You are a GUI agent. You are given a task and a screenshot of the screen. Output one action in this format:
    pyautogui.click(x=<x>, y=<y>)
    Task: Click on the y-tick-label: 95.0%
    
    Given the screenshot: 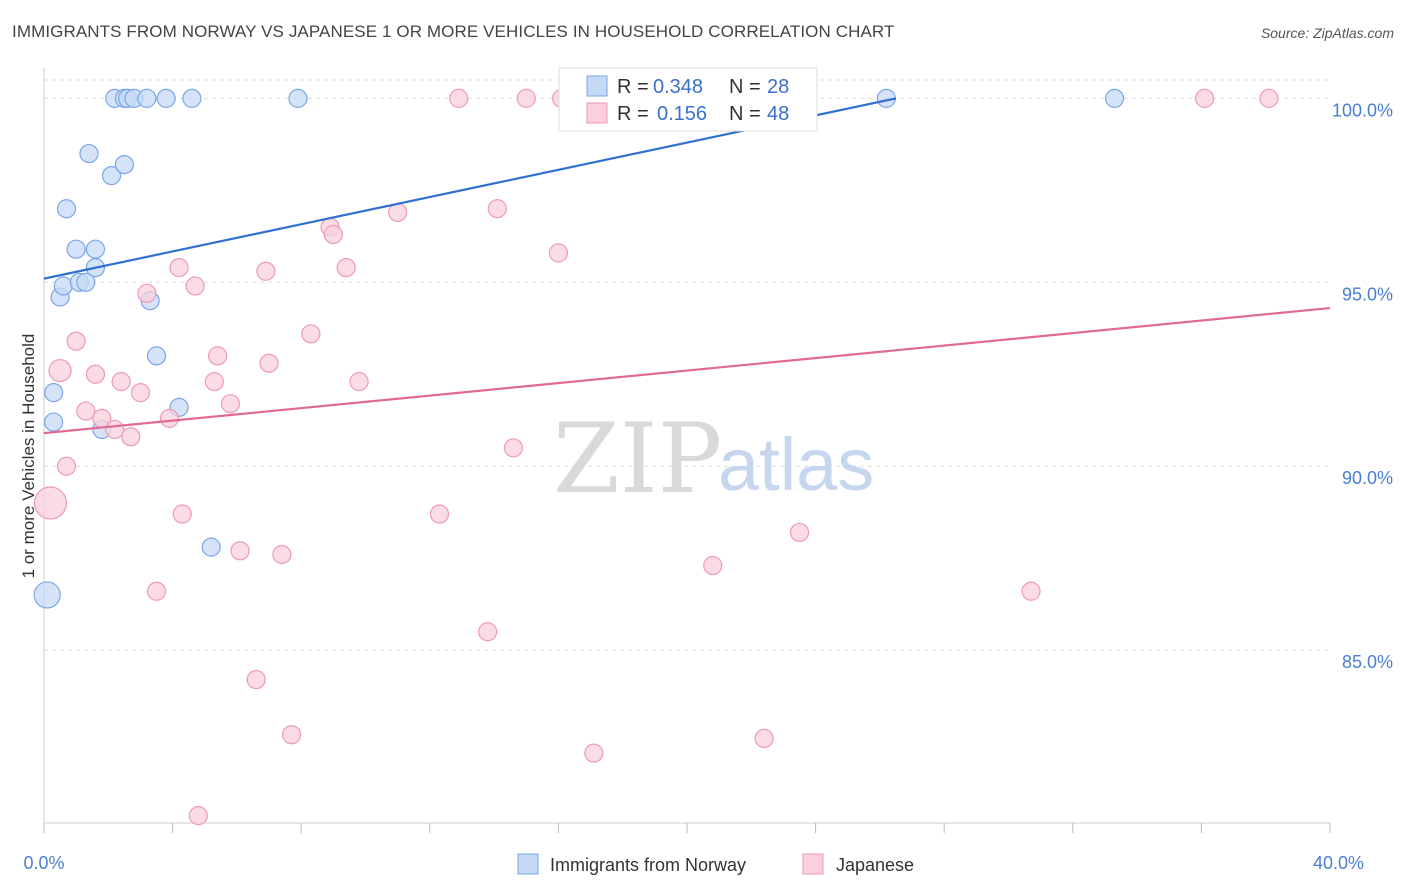 What is the action you would take?
    pyautogui.click(x=1367, y=294)
    